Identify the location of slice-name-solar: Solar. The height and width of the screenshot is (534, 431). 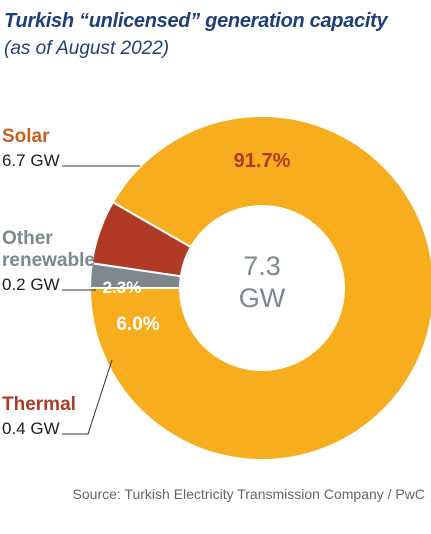
(26, 136).